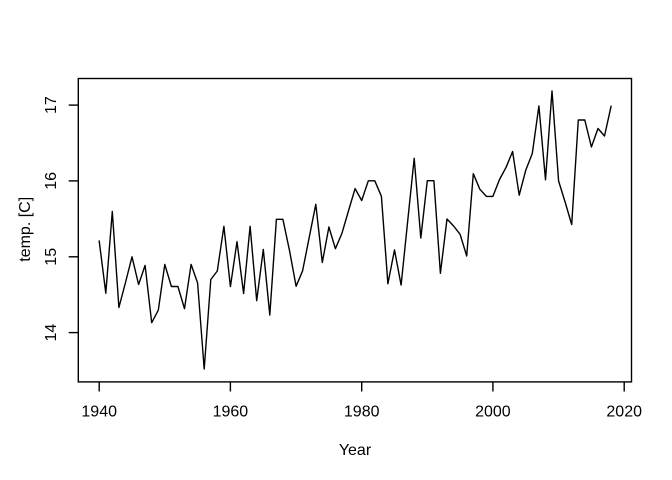  I want to click on svg-text: 15, so click(51, 257).